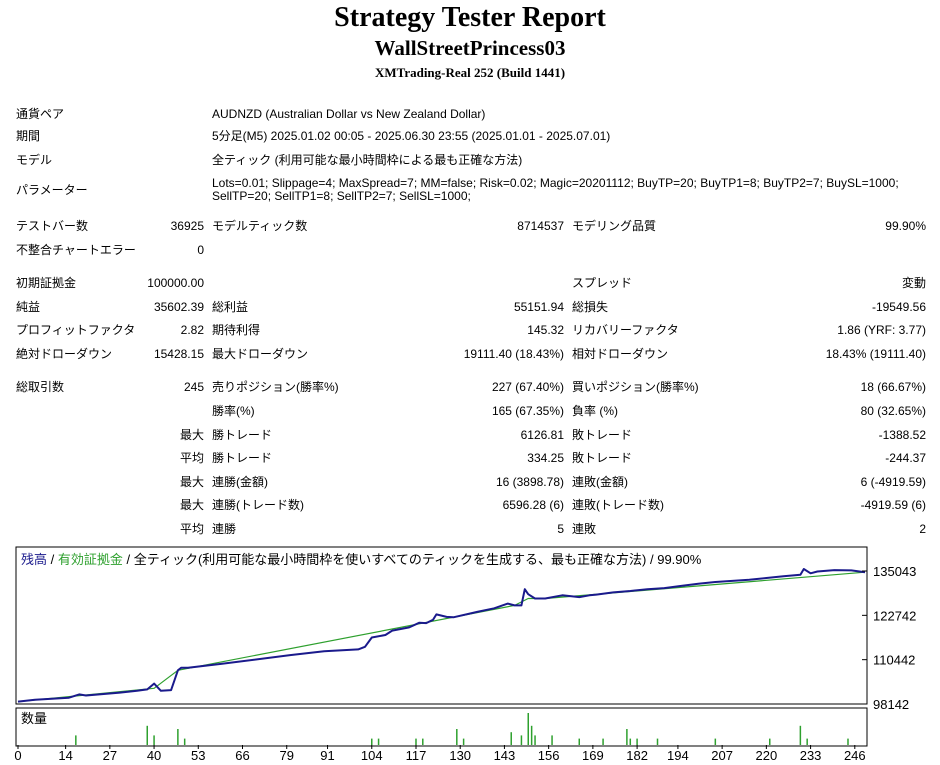 This screenshot has width=940, height=765. Describe the element at coordinates (40, 387) in the screenshot. I see `total-trades-label: 総取引数` at that location.